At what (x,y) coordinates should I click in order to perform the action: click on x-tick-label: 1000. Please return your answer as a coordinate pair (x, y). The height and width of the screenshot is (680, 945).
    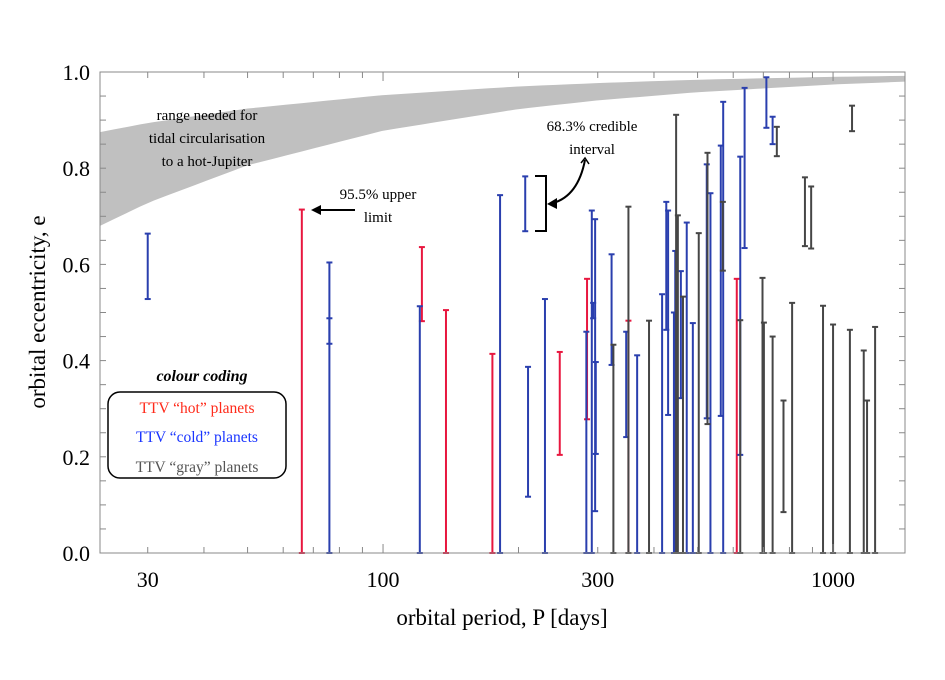
    Looking at the image, I should click on (833, 579).